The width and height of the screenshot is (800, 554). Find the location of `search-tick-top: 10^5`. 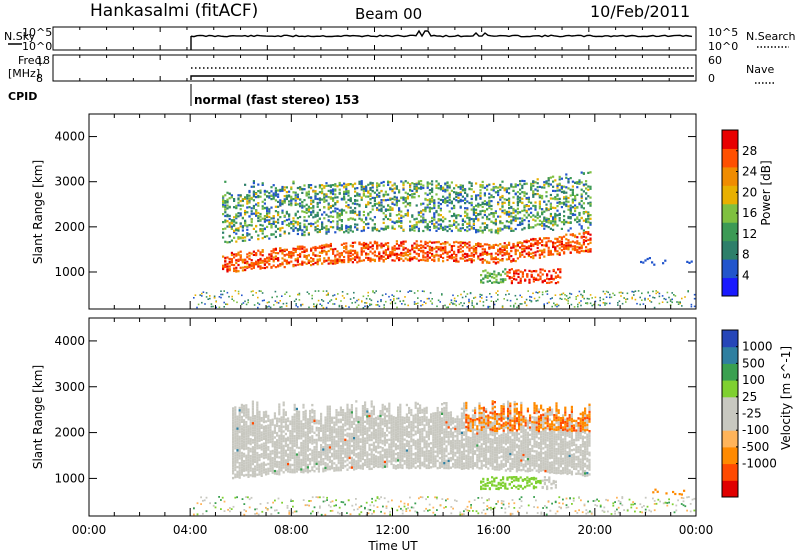

search-tick-top: 10^5 is located at coordinates (723, 32).